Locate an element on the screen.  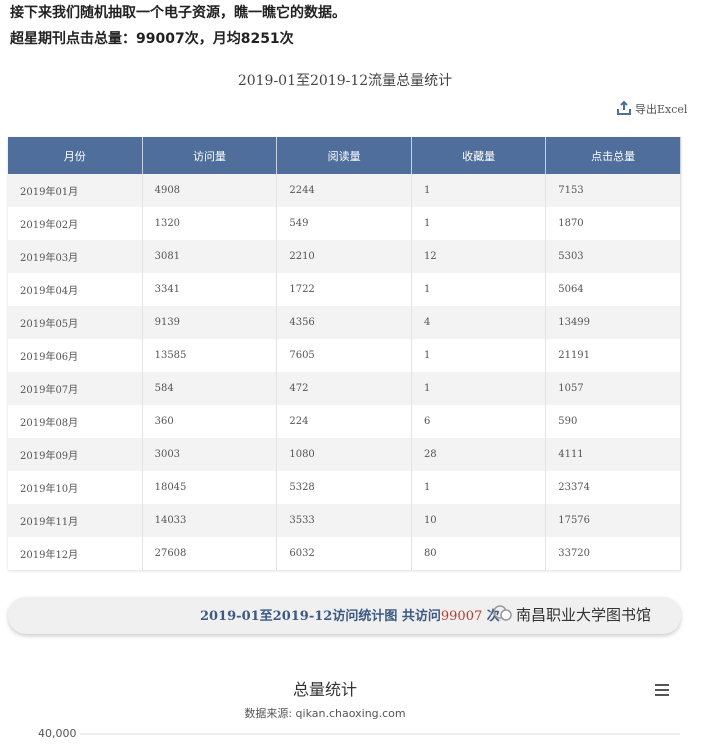
table-cell: 2019年01月 is located at coordinates (75, 190).